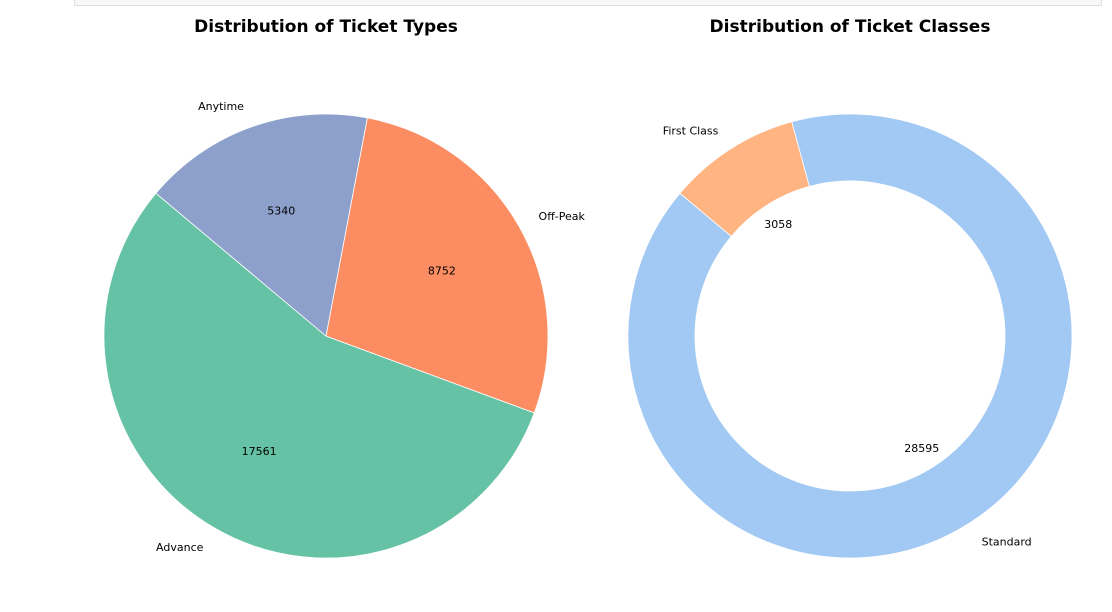  What do you see at coordinates (261, 225) in the screenshot?
I see `slice-anytime` at bounding box center [261, 225].